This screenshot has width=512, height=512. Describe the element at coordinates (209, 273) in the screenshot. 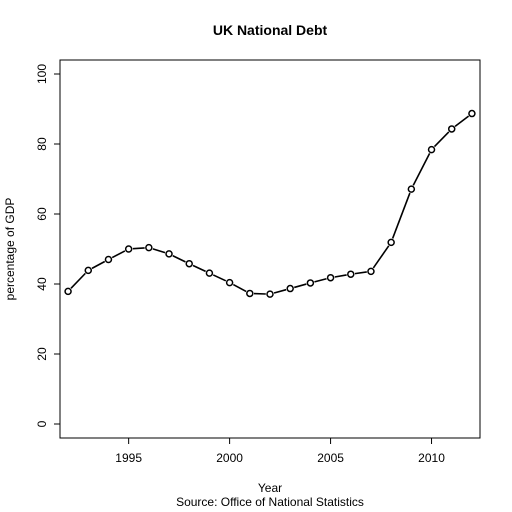

I see `data-point-1999` at that location.